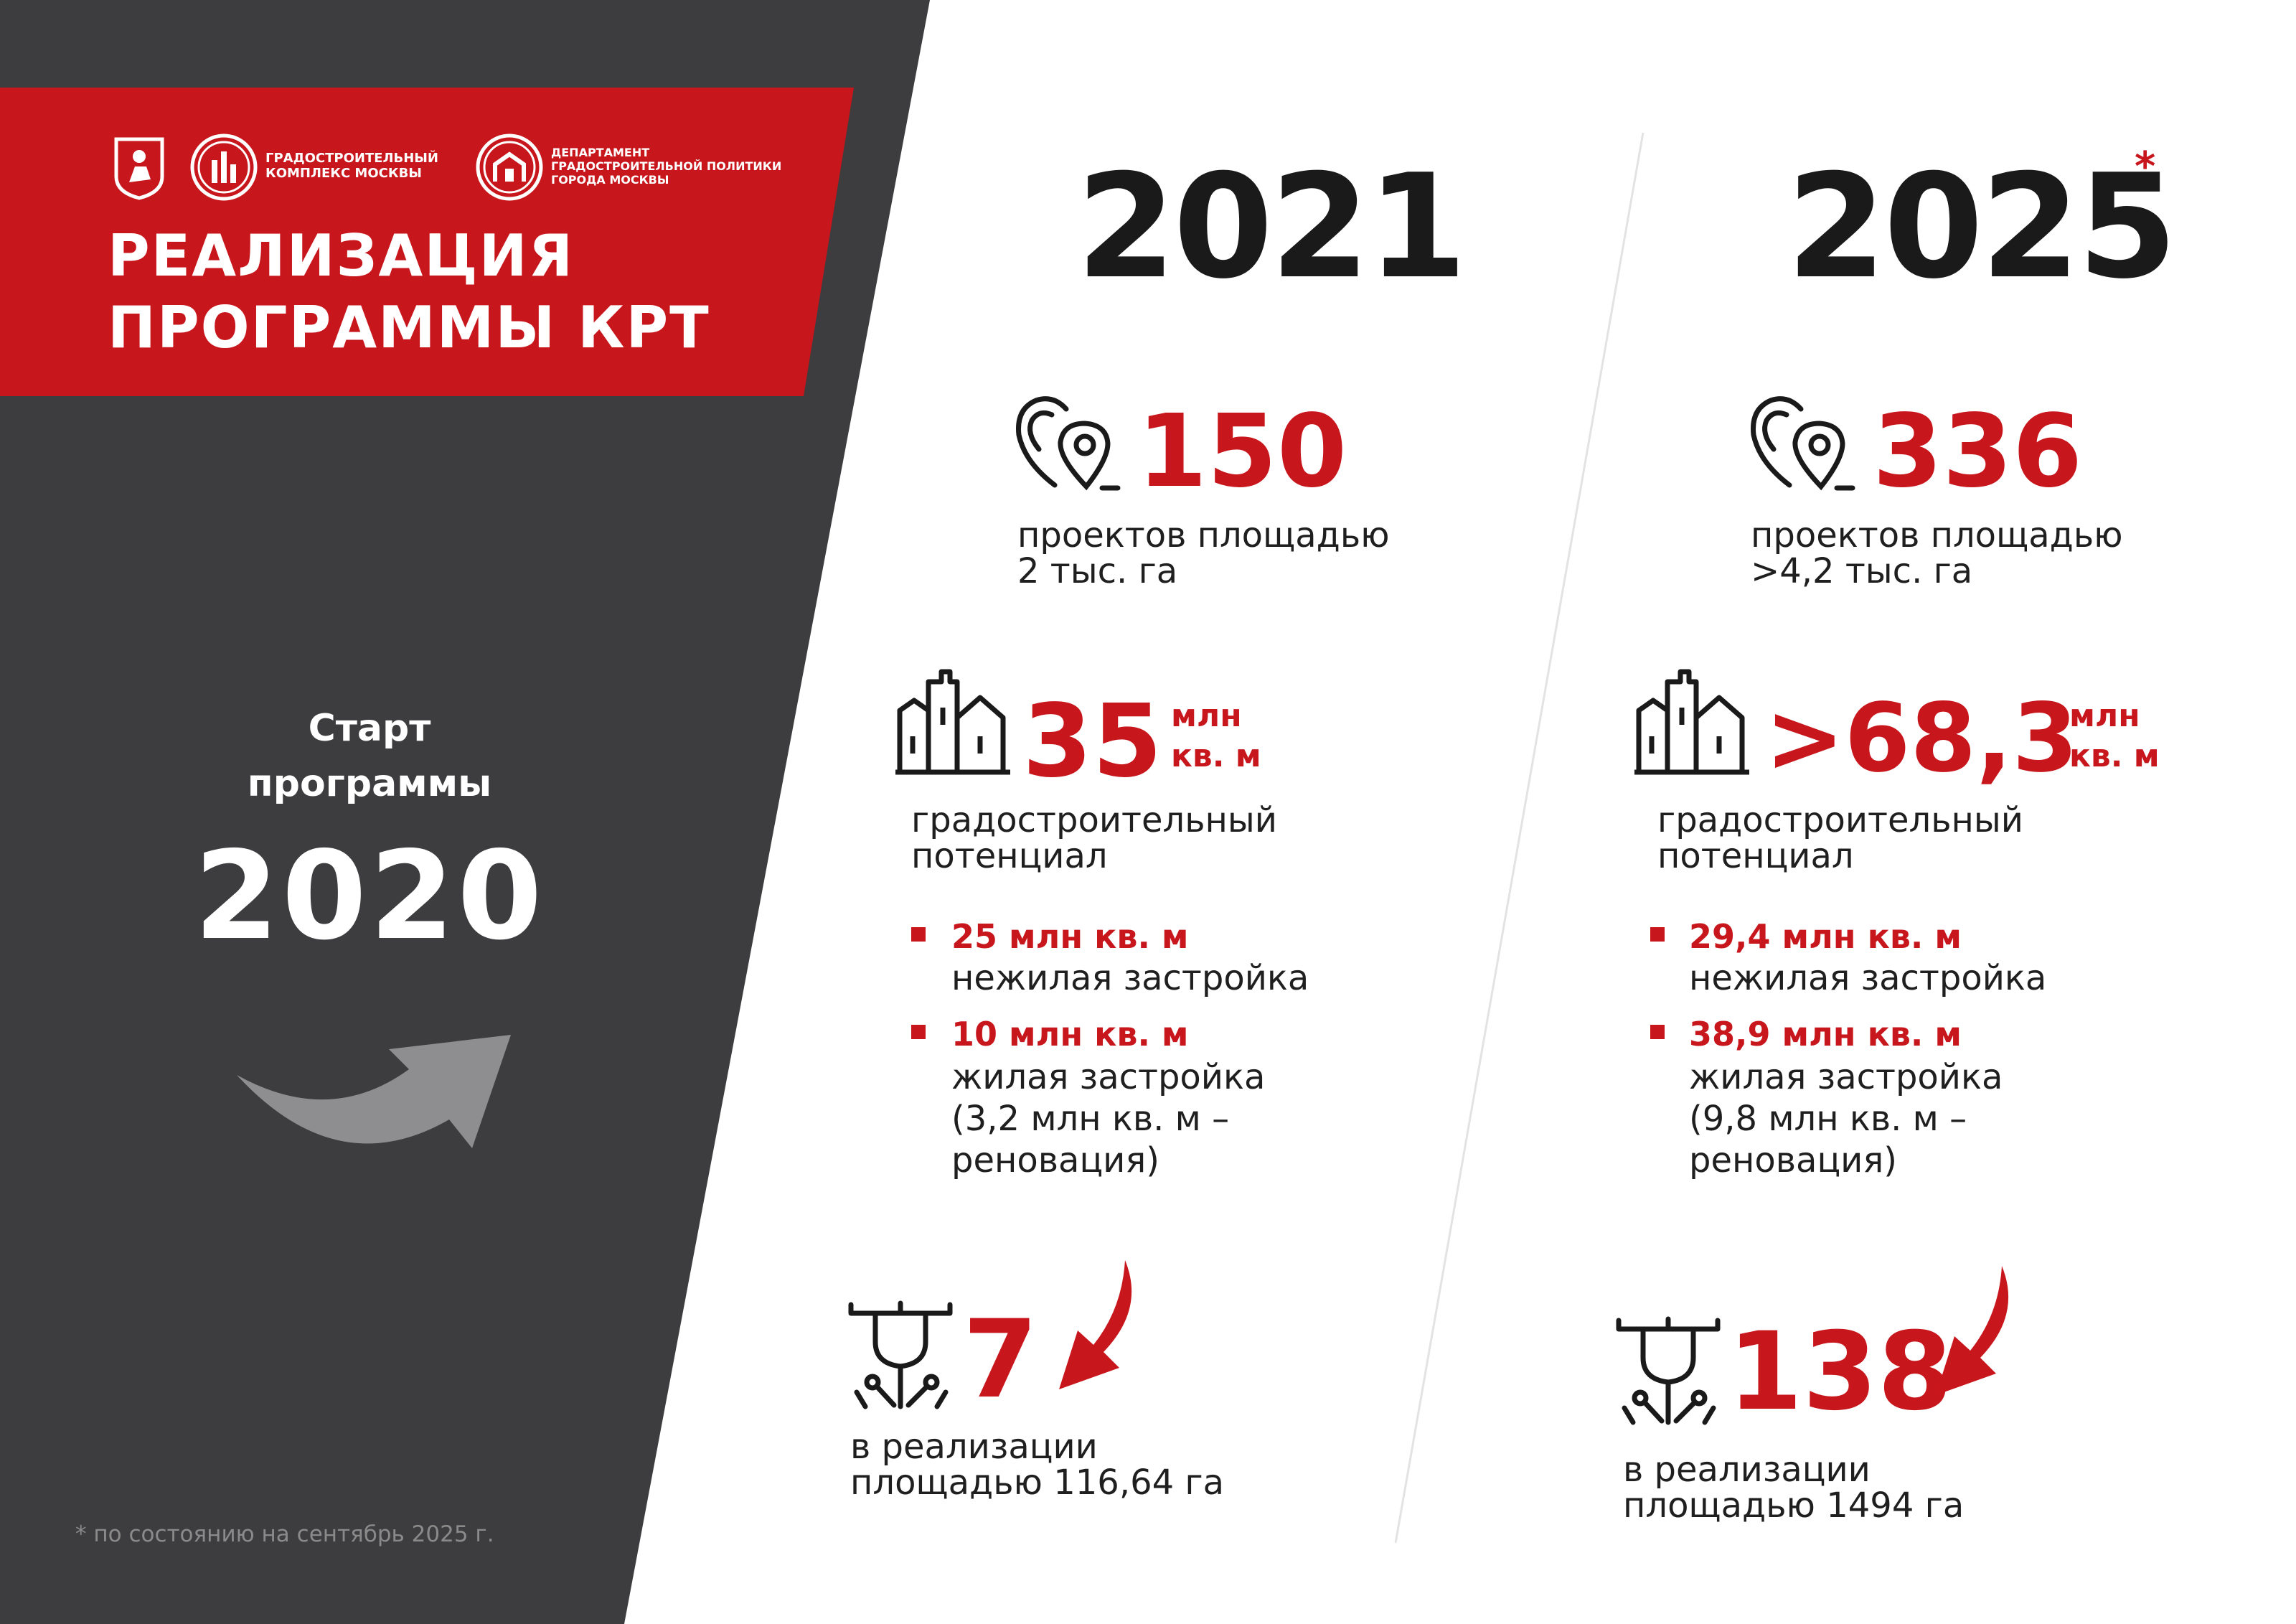 This screenshot has height=1624, width=2296. What do you see at coordinates (224, 167) in the screenshot?
I see `city-complex-logo-icon` at bounding box center [224, 167].